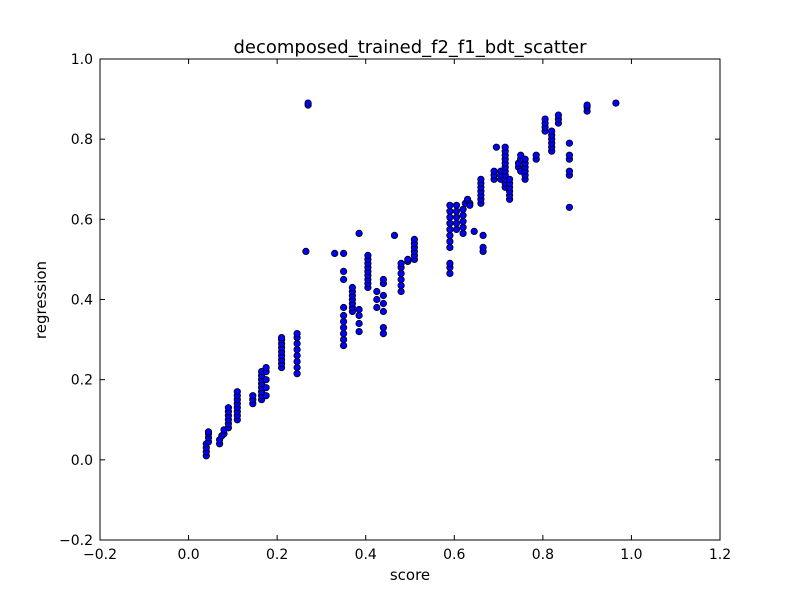  I want to click on chart-title: decomposed_trained_f2_f1_bdt_scatter, so click(410, 47).